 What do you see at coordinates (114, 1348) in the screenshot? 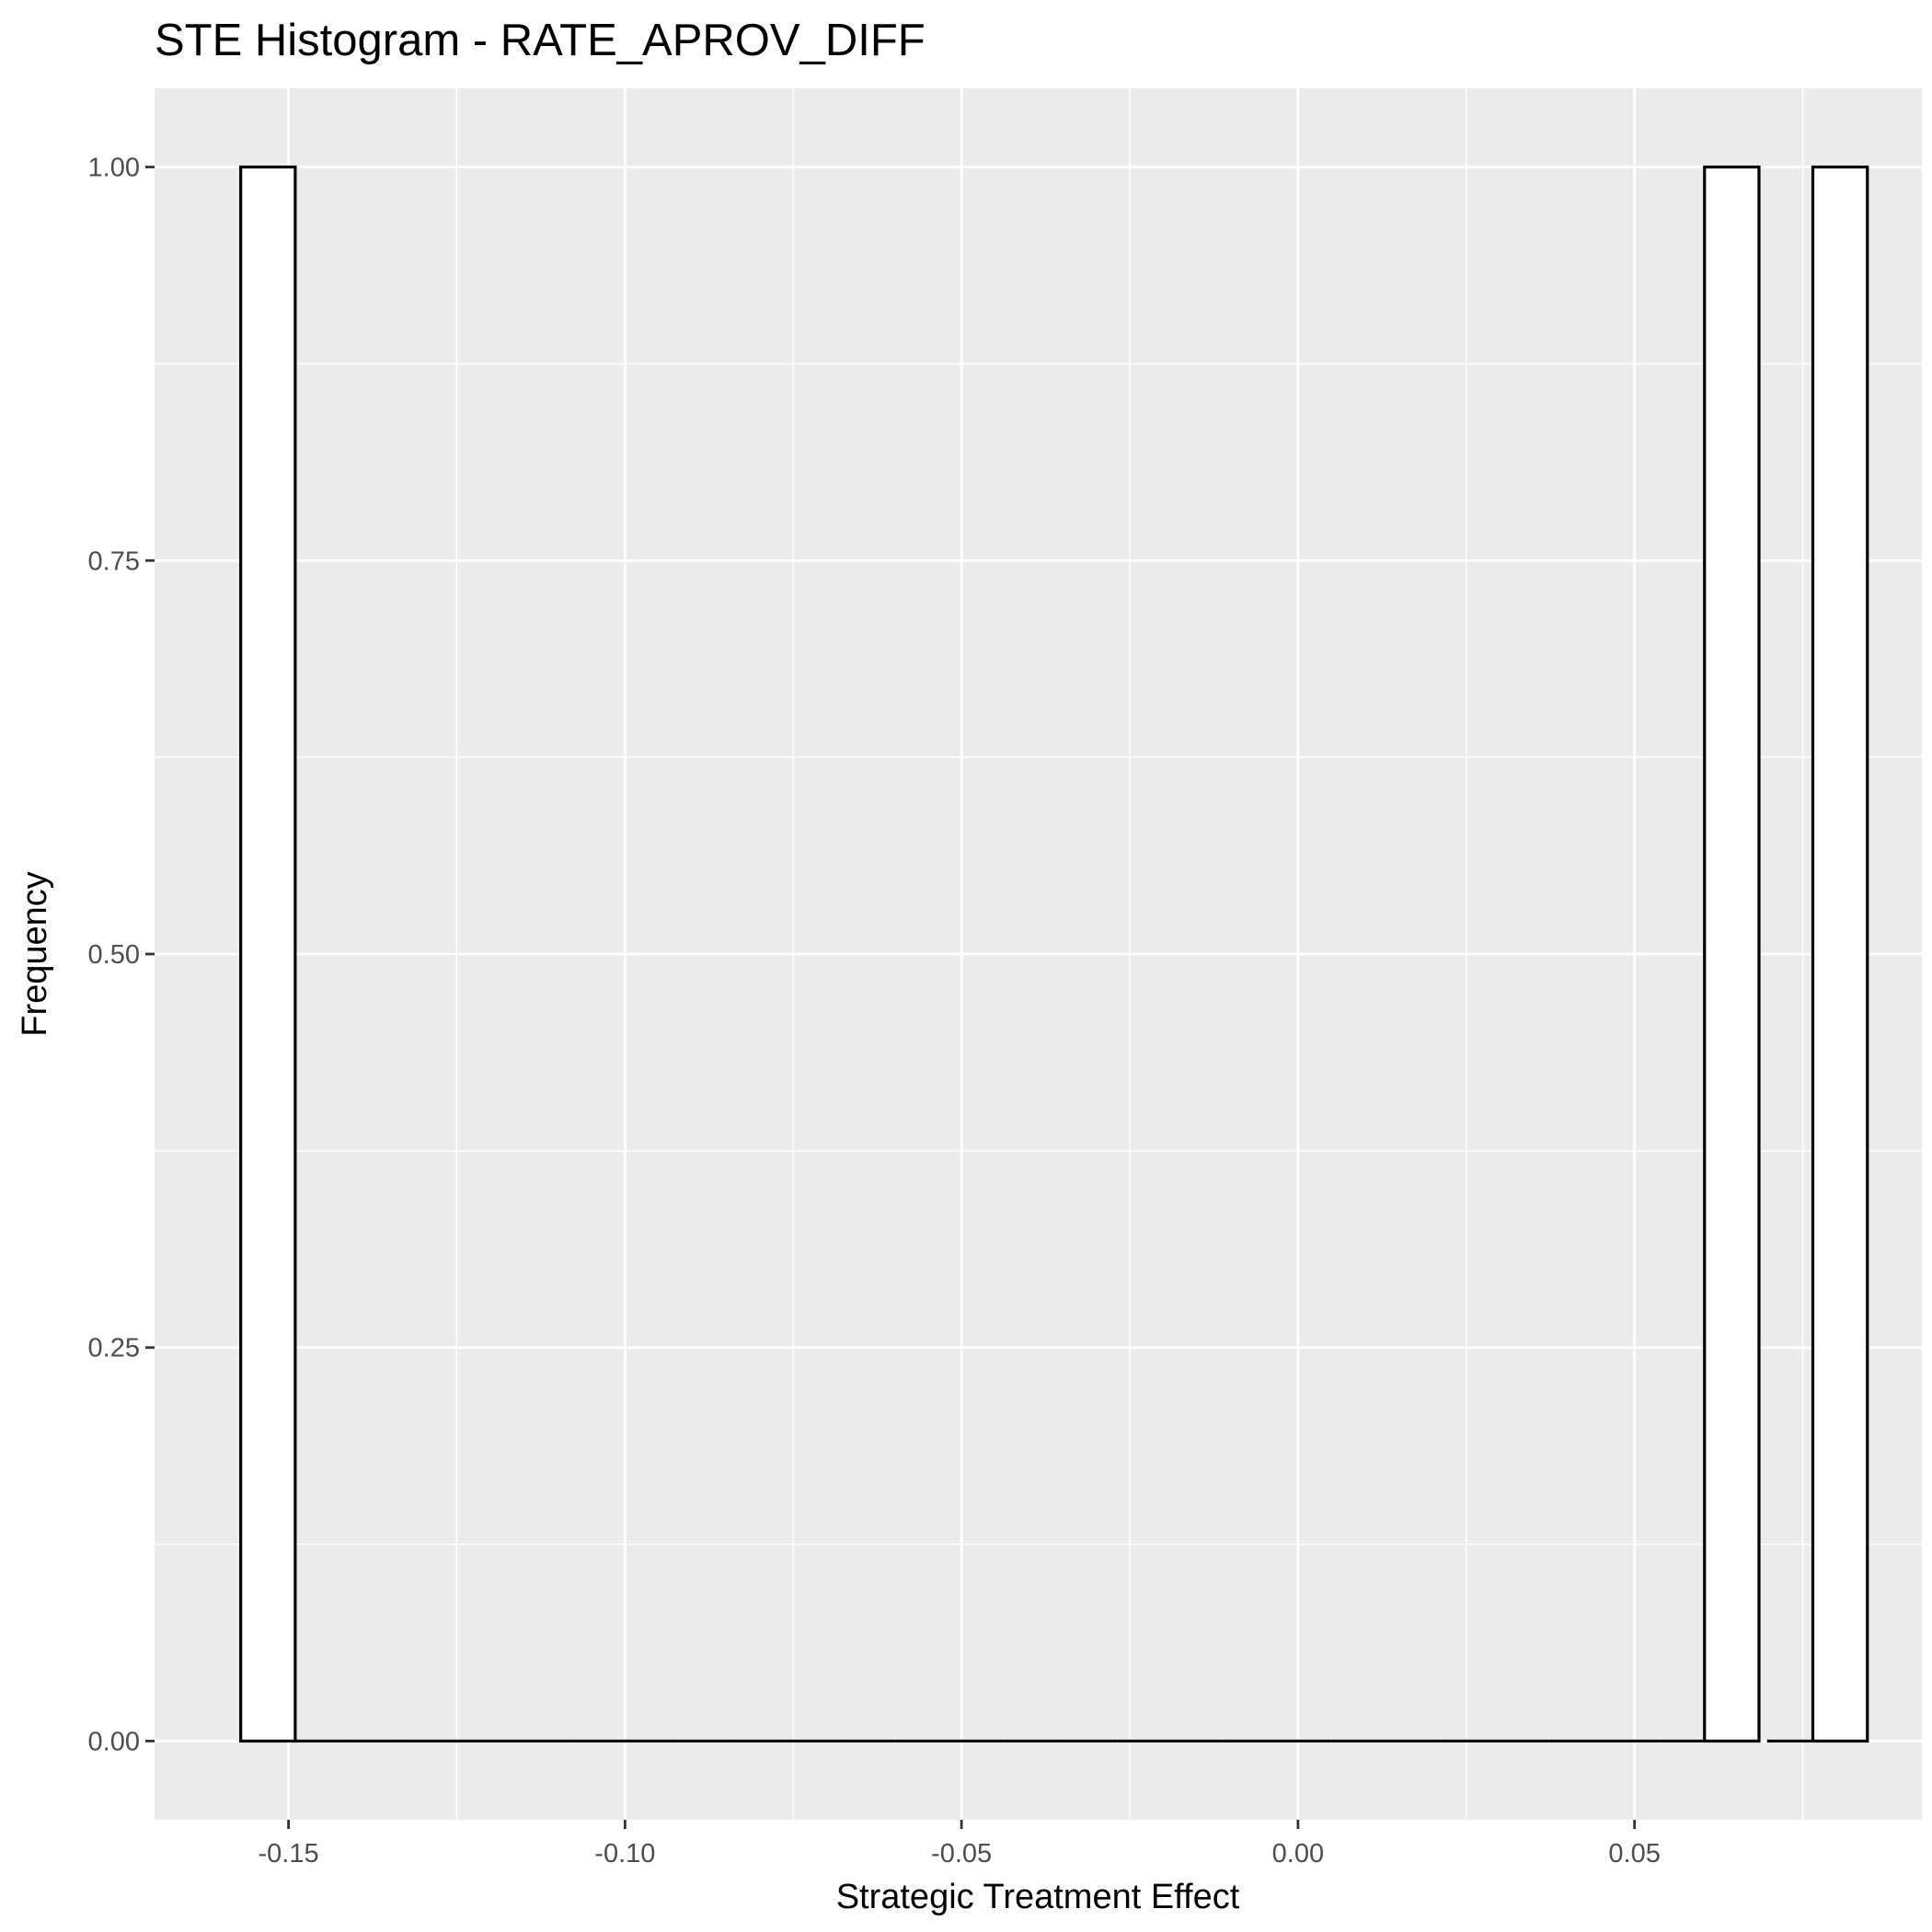
I see `y-tick-label: 0.25` at bounding box center [114, 1348].